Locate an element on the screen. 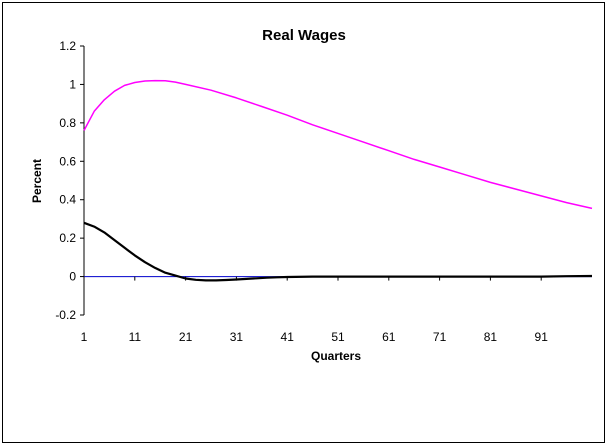  y-tick-label: 0 is located at coordinates (72, 277).